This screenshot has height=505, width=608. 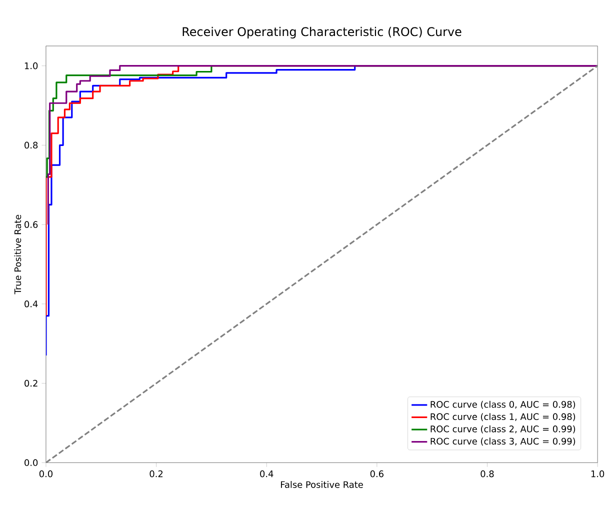 I want to click on x-tick-label: 1.0, so click(x=597, y=474).